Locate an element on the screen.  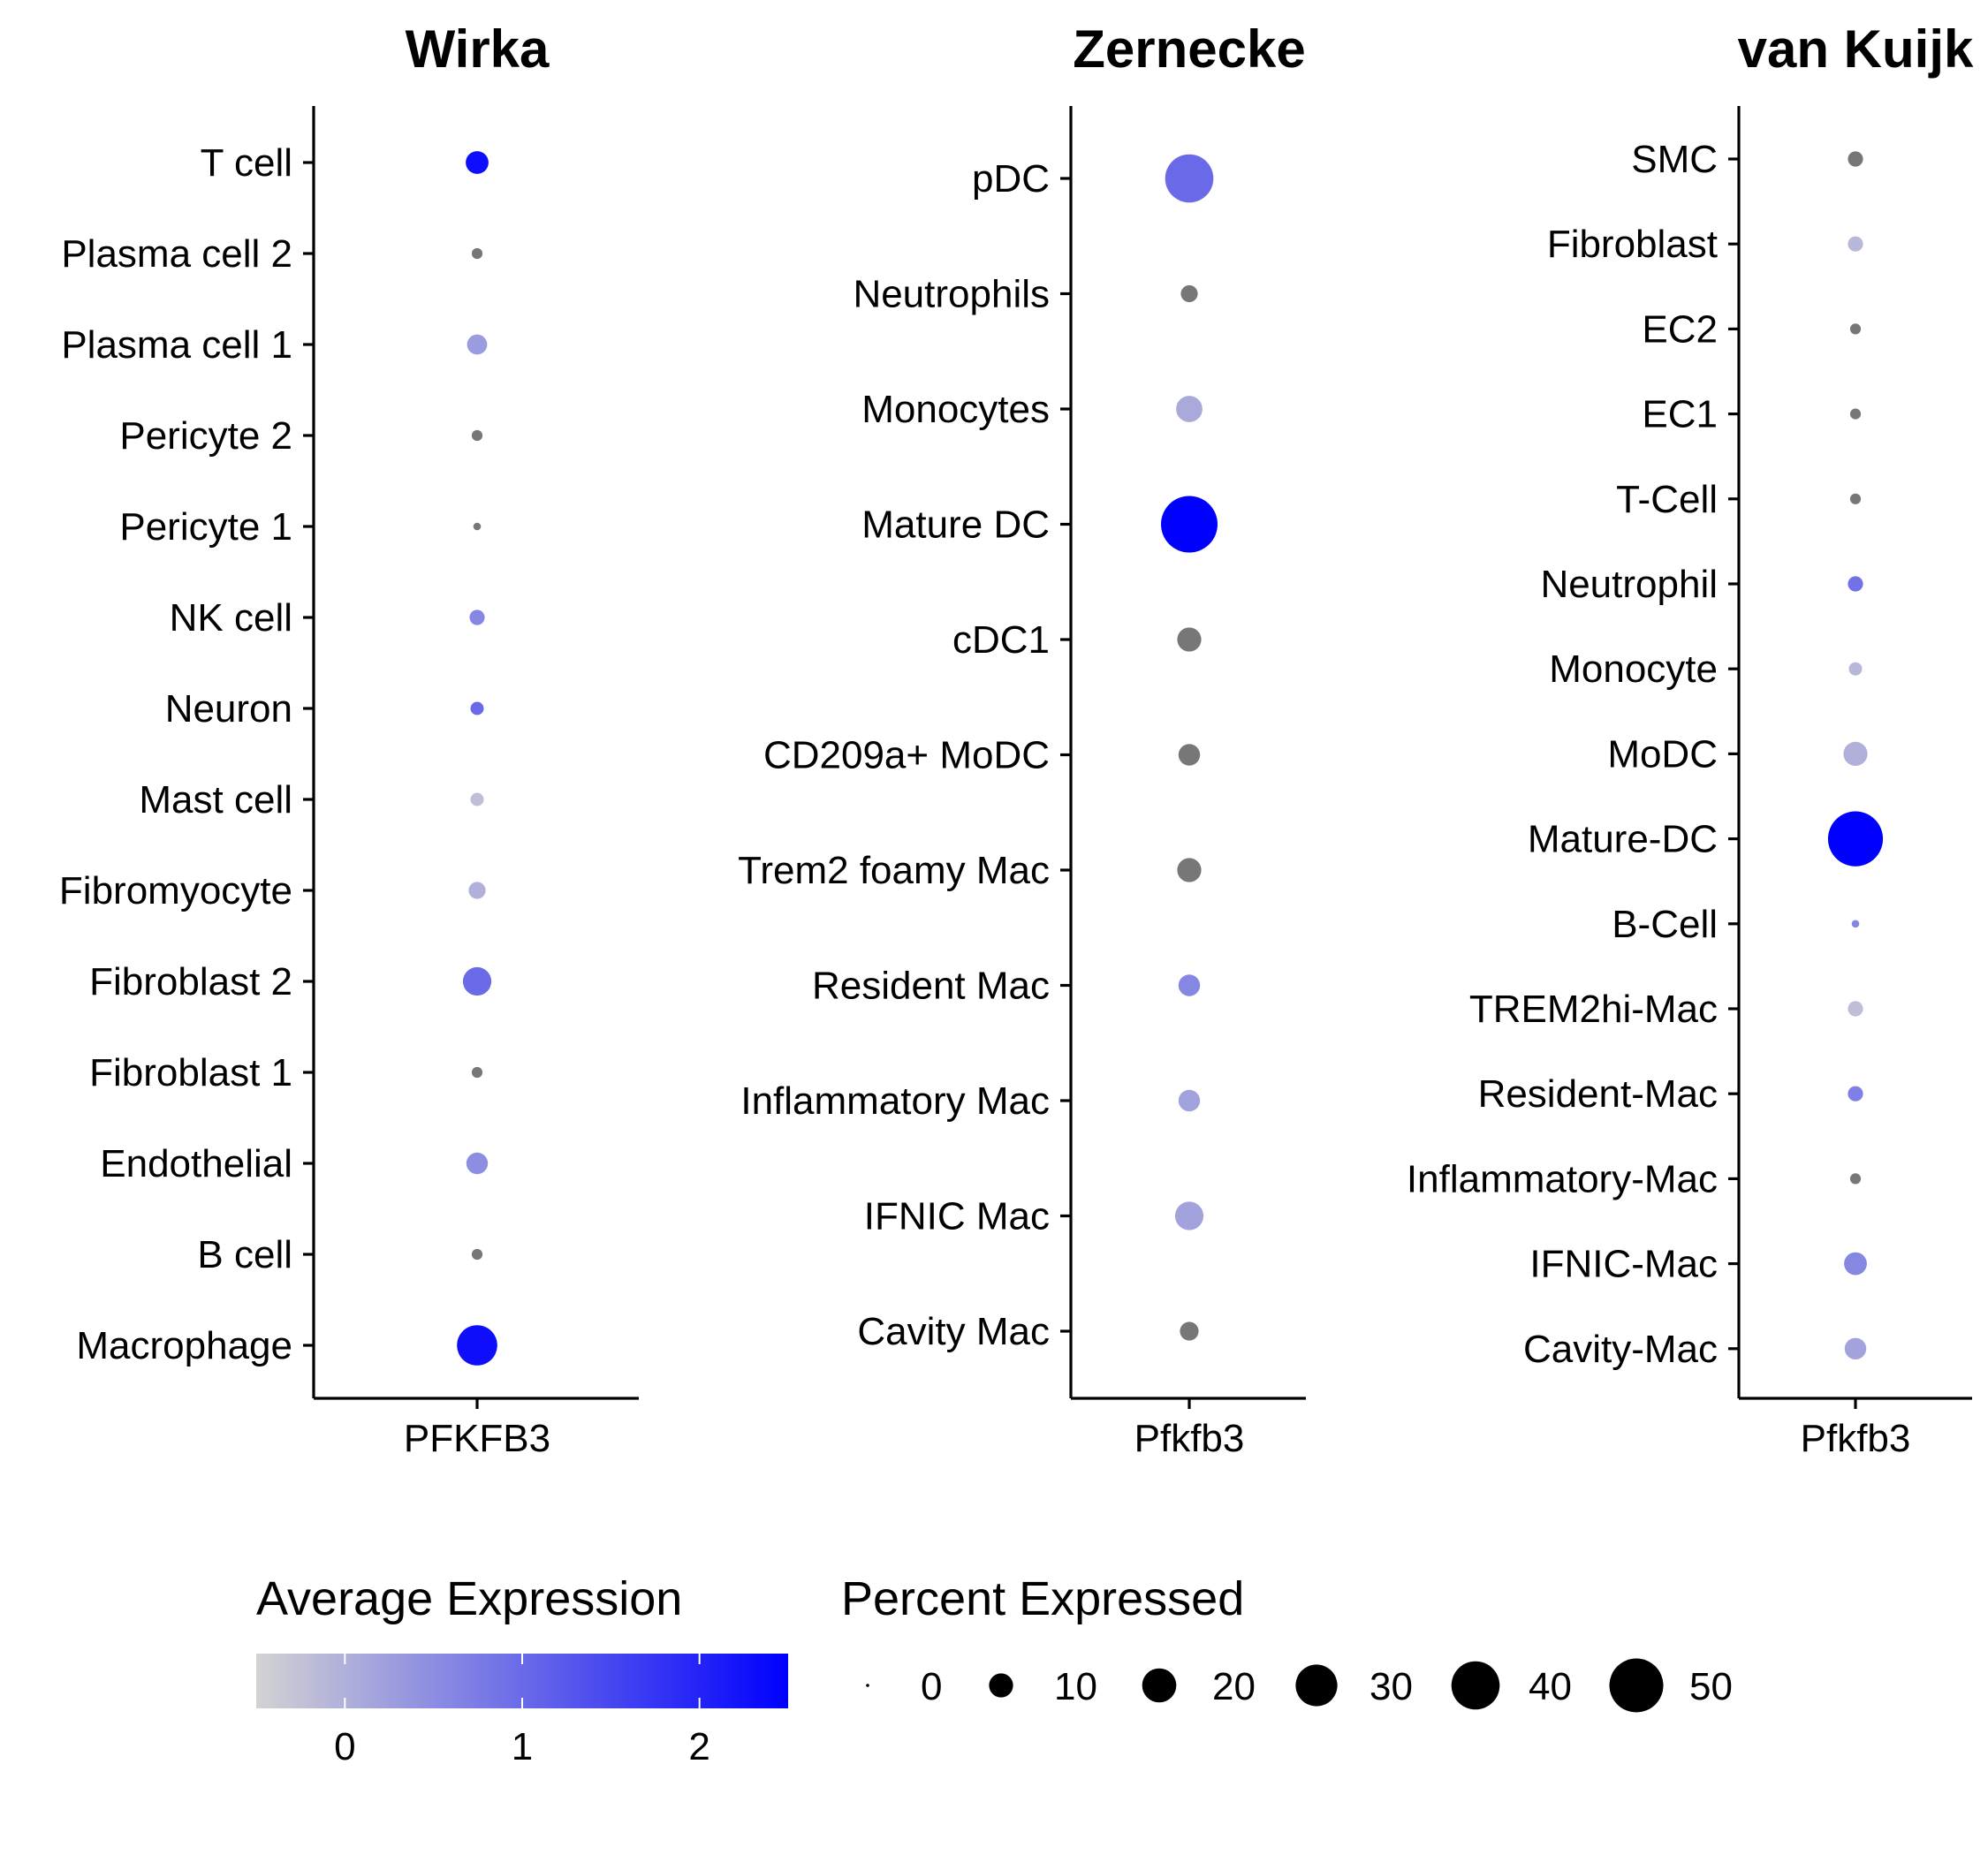
y-tick-label: Monocyte is located at coordinates (1633, 669).